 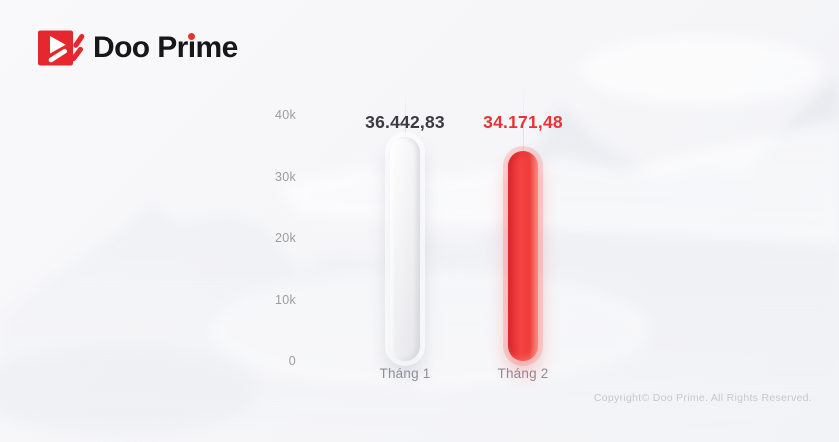 I want to click on y-axis-tick-label: 20k, so click(x=285, y=238).